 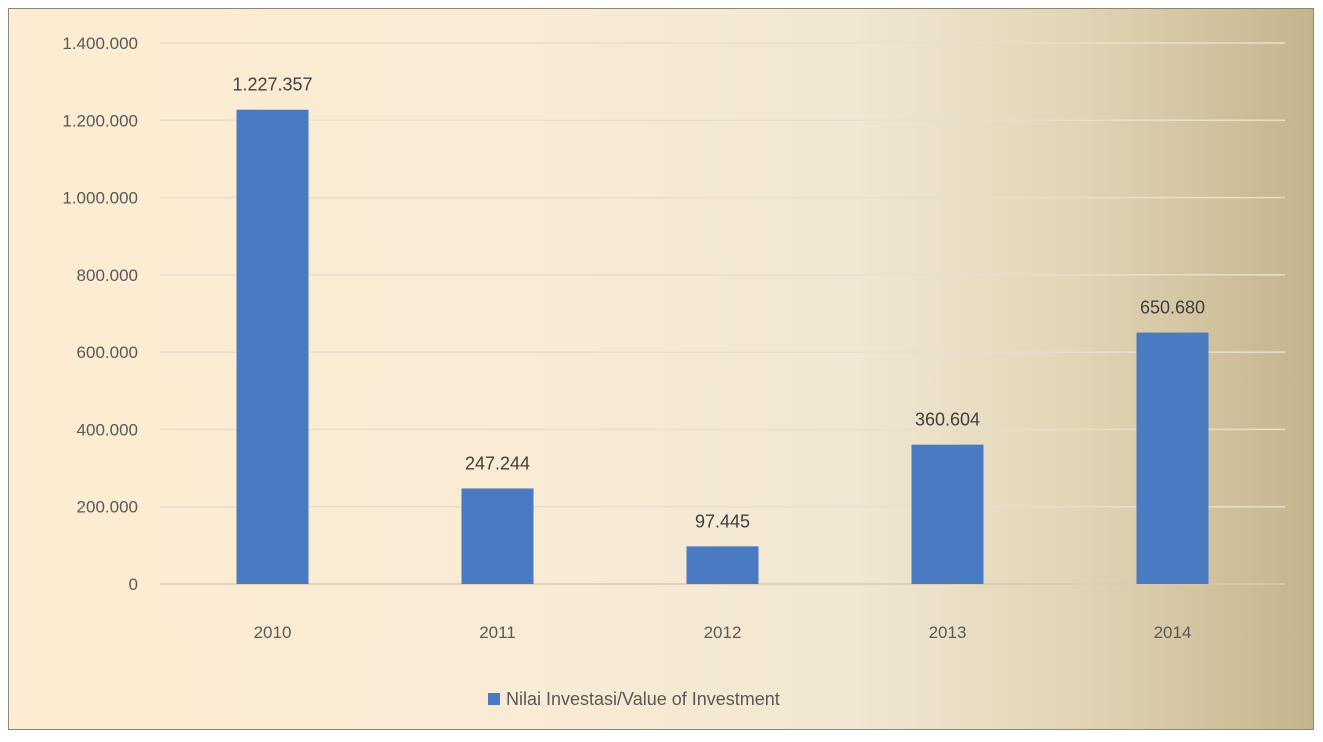 I want to click on data-label-2010: 1.227.357, so click(x=272, y=85).